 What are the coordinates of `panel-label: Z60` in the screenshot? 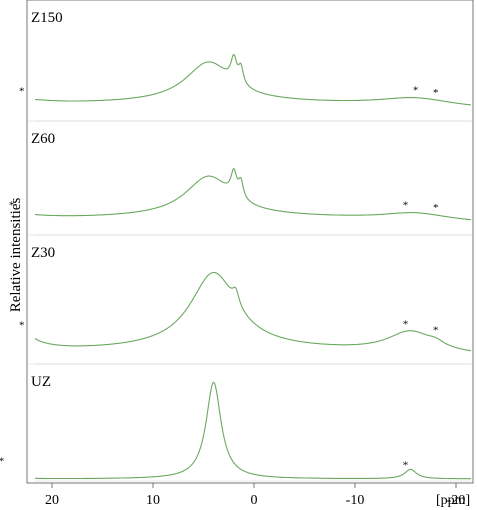 It's located at (43, 139).